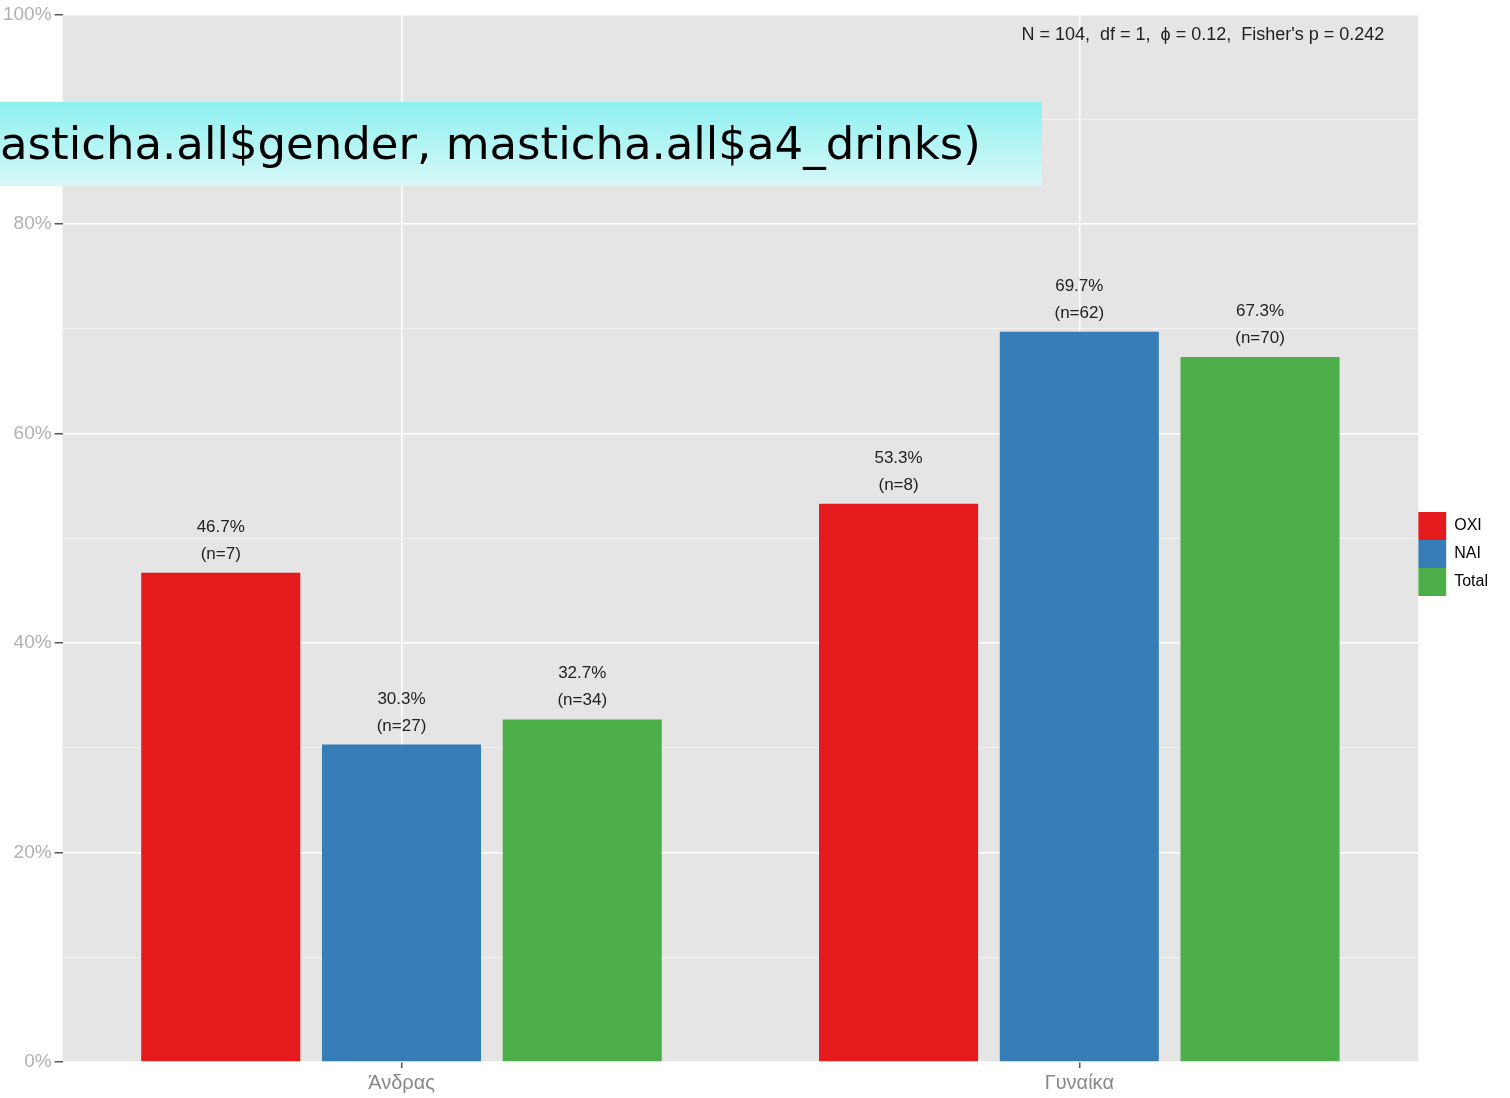  I want to click on data-label: 30.3% (n=27), so click(401, 711).